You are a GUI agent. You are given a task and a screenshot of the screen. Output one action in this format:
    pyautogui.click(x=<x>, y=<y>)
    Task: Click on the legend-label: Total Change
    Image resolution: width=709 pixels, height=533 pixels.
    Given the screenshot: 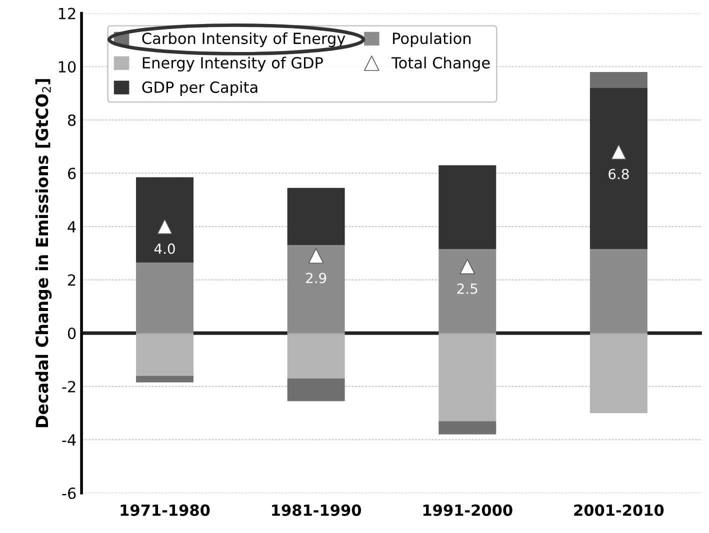 What is the action you would take?
    pyautogui.click(x=441, y=64)
    